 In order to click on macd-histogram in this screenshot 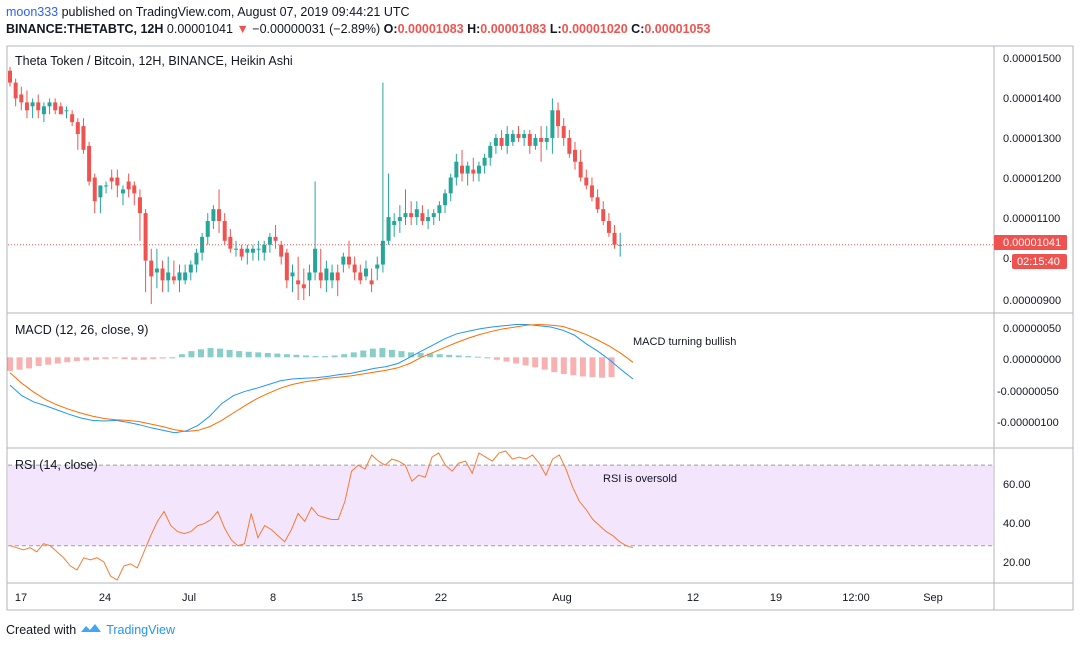, I will do `click(311, 363)`.